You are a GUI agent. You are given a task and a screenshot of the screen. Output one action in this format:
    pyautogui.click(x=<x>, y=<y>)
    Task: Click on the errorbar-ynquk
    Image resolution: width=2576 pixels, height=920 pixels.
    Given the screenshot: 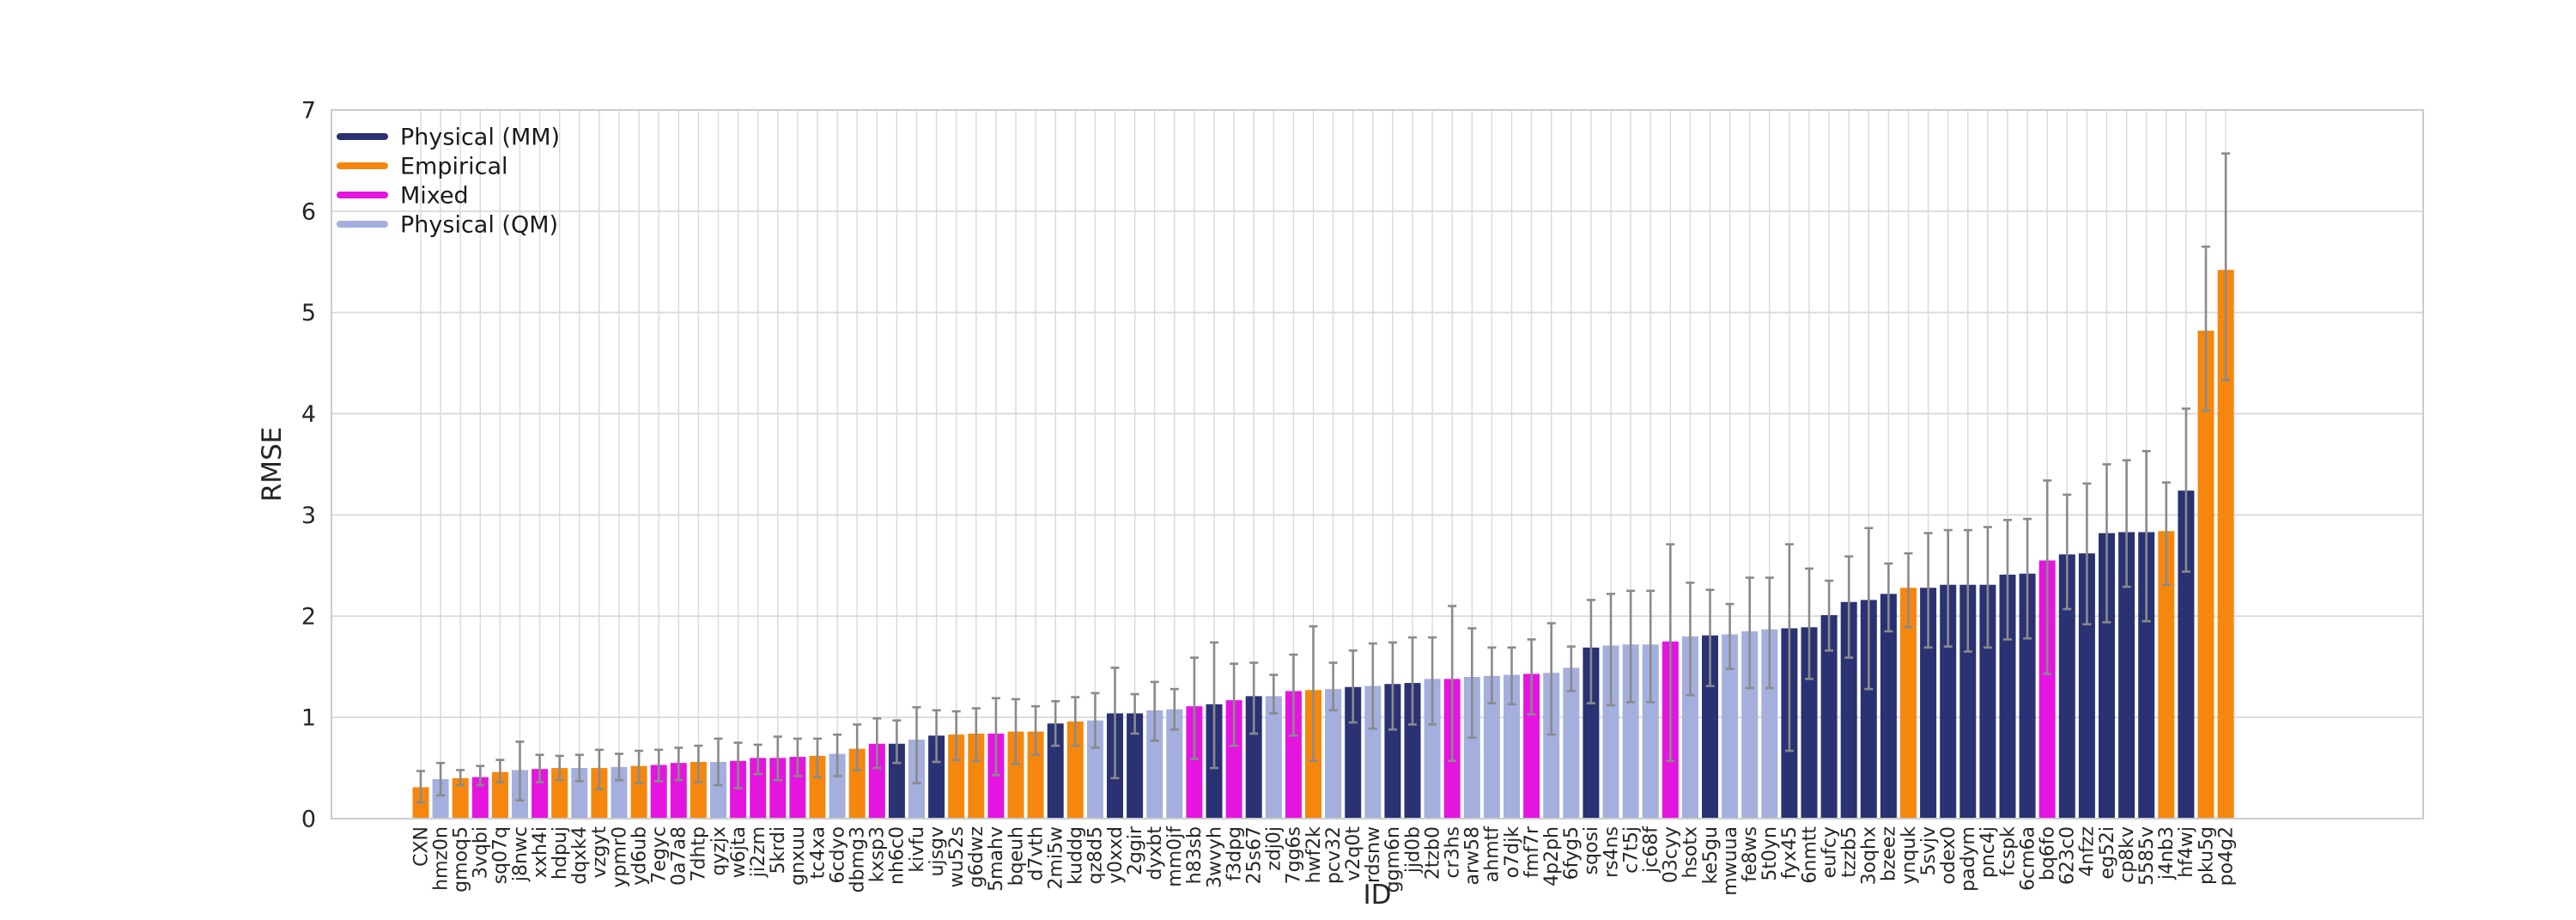 What is the action you would take?
    pyautogui.click(x=1909, y=590)
    